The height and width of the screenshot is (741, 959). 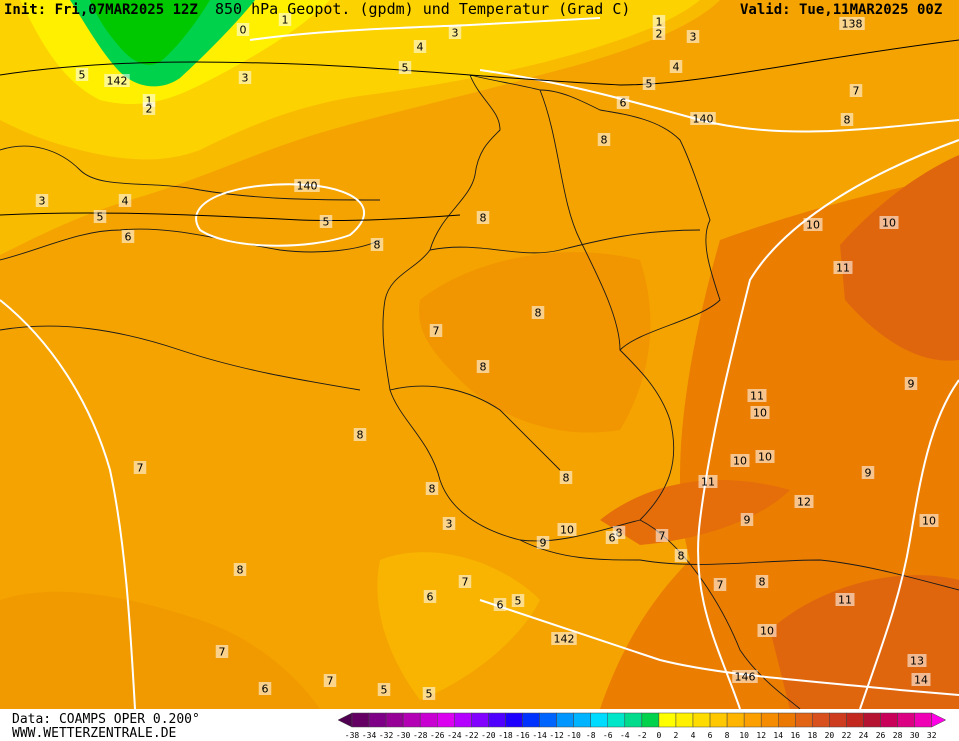 What do you see at coordinates (539, 735) in the screenshot?
I see `colorbar-label: -14` at bounding box center [539, 735].